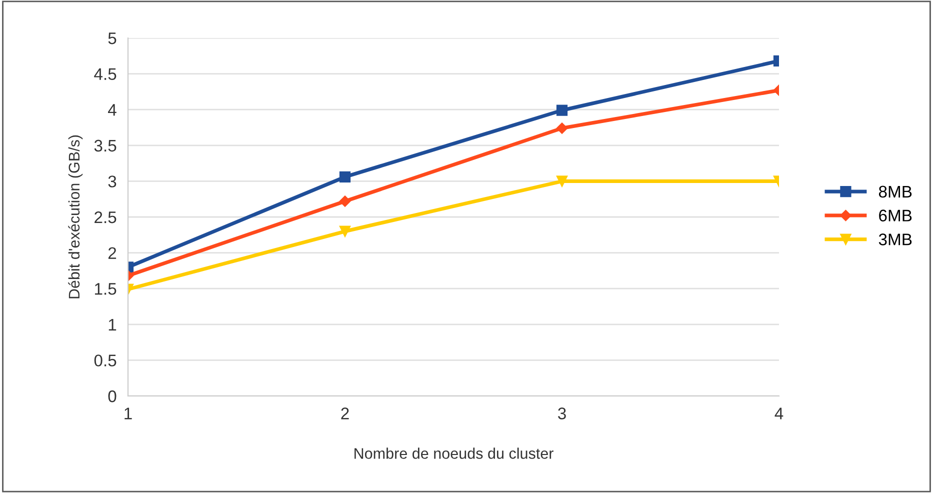  I want to click on x-tick-label: 4, so click(779, 414).